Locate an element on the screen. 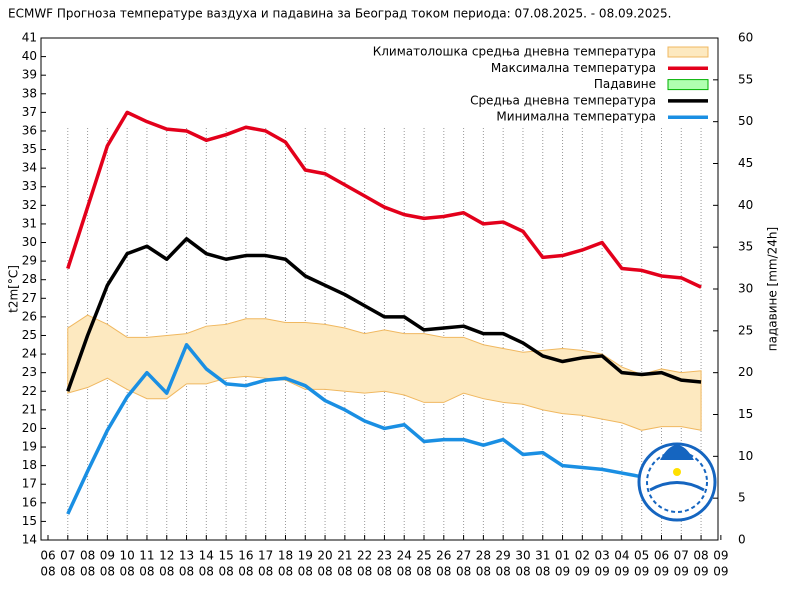  x-tick-label: 28 is located at coordinates (483, 556).